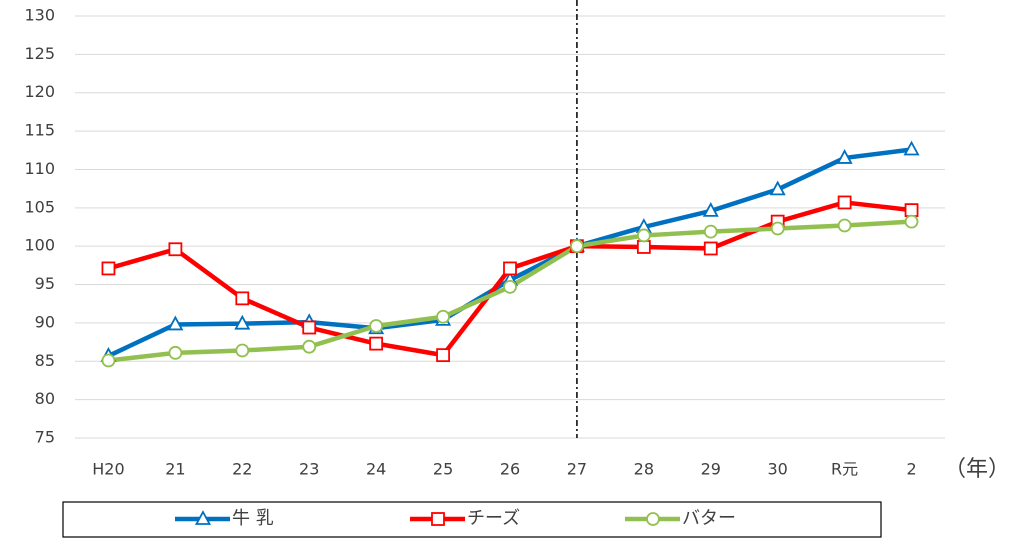 This screenshot has width=1012, height=543. Describe the element at coordinates (711, 469) in the screenshot. I see `x-tick-label: 29` at that location.